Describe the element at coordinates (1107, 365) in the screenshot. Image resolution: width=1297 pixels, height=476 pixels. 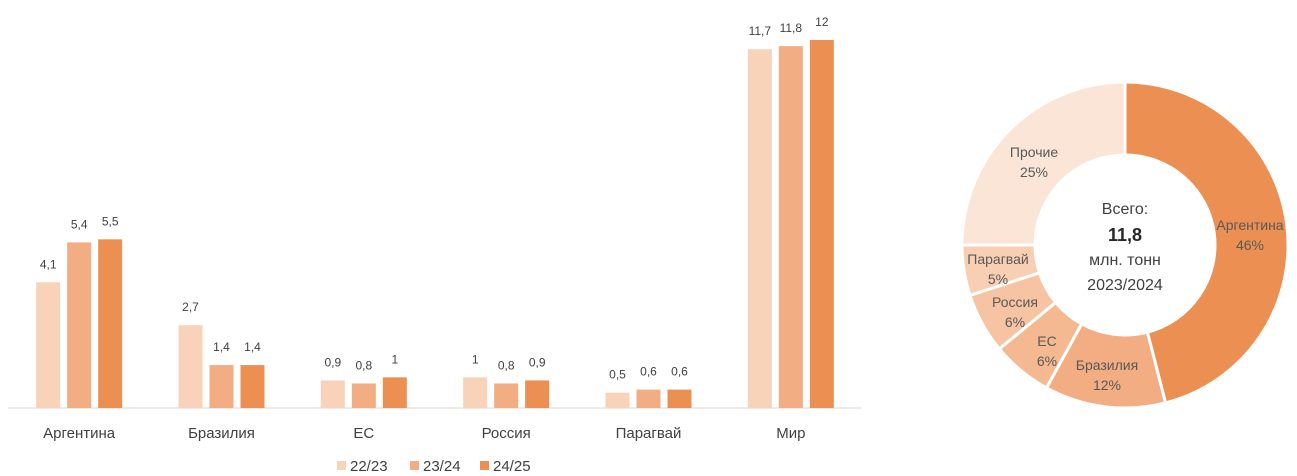
I see `slice-name-label: Бразилия` at that location.